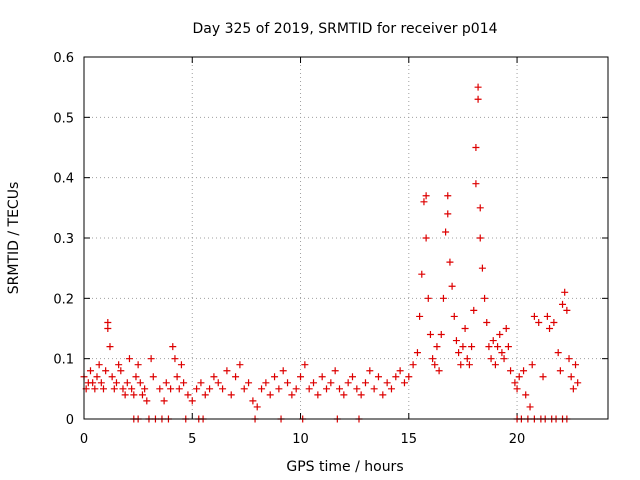 This screenshot has width=640, height=480. I want to click on y-tick-label: 0.1, so click(63, 360).